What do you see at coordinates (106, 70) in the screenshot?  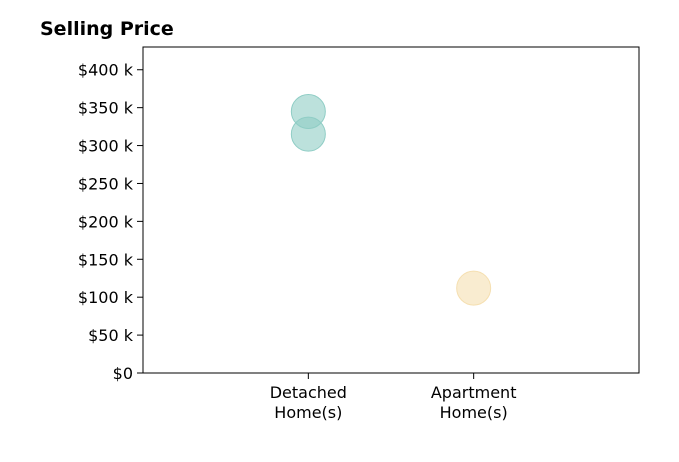 I see `y-tick-label: $400 k` at bounding box center [106, 70].